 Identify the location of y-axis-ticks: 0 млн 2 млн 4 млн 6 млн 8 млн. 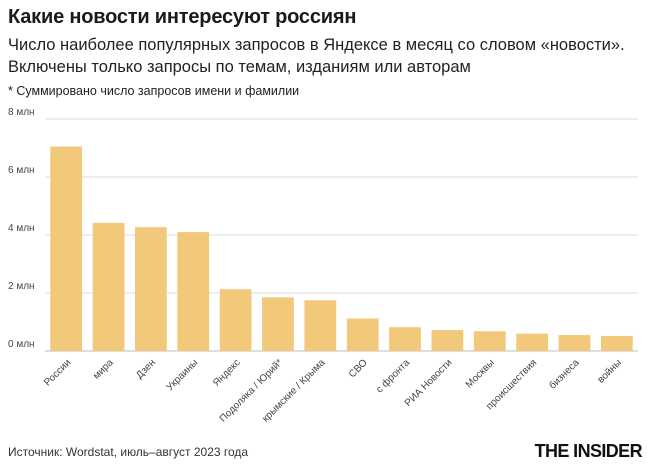
(21, 228).